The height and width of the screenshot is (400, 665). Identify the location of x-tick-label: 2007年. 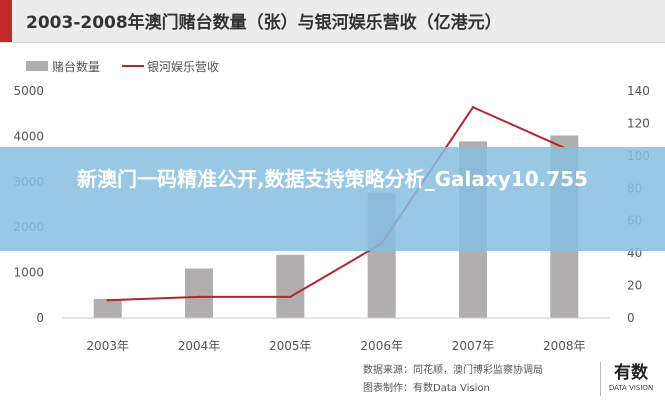
(473, 346).